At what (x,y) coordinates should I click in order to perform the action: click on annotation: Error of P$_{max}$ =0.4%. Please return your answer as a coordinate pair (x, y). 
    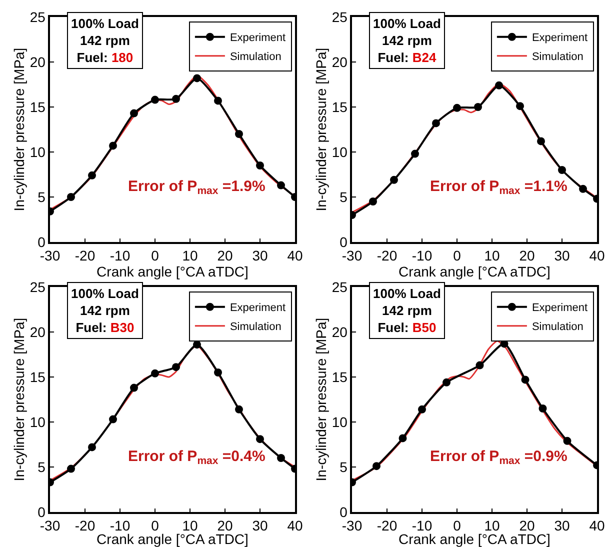
    Looking at the image, I should click on (197, 458).